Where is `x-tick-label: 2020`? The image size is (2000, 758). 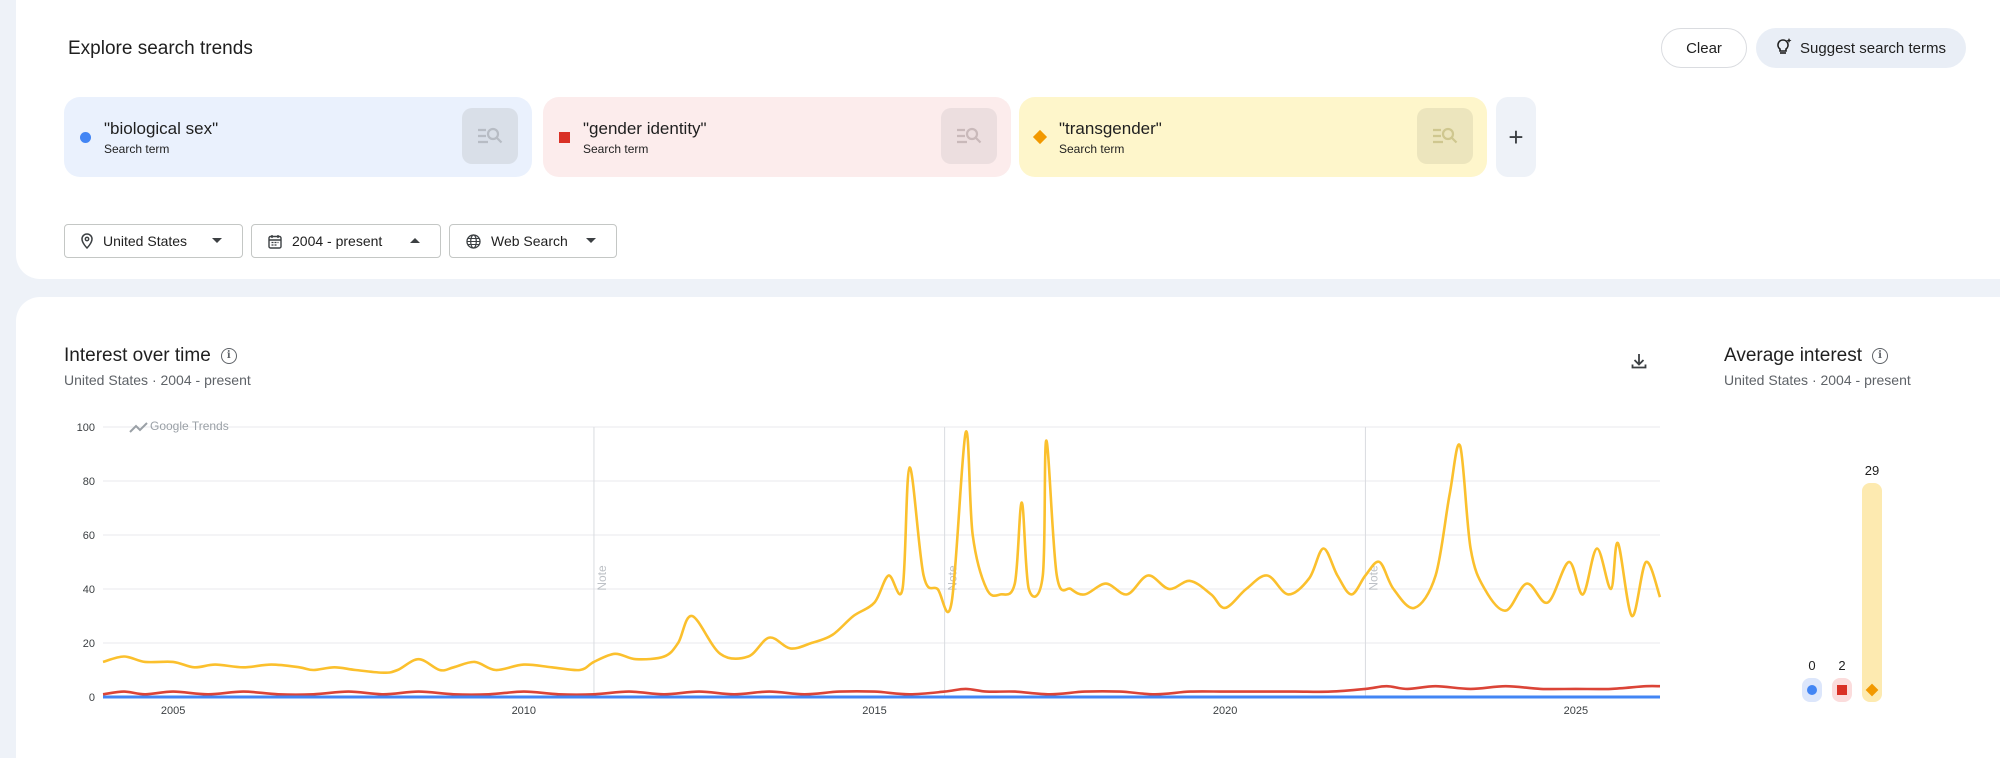 x-tick-label: 2020 is located at coordinates (1225, 711).